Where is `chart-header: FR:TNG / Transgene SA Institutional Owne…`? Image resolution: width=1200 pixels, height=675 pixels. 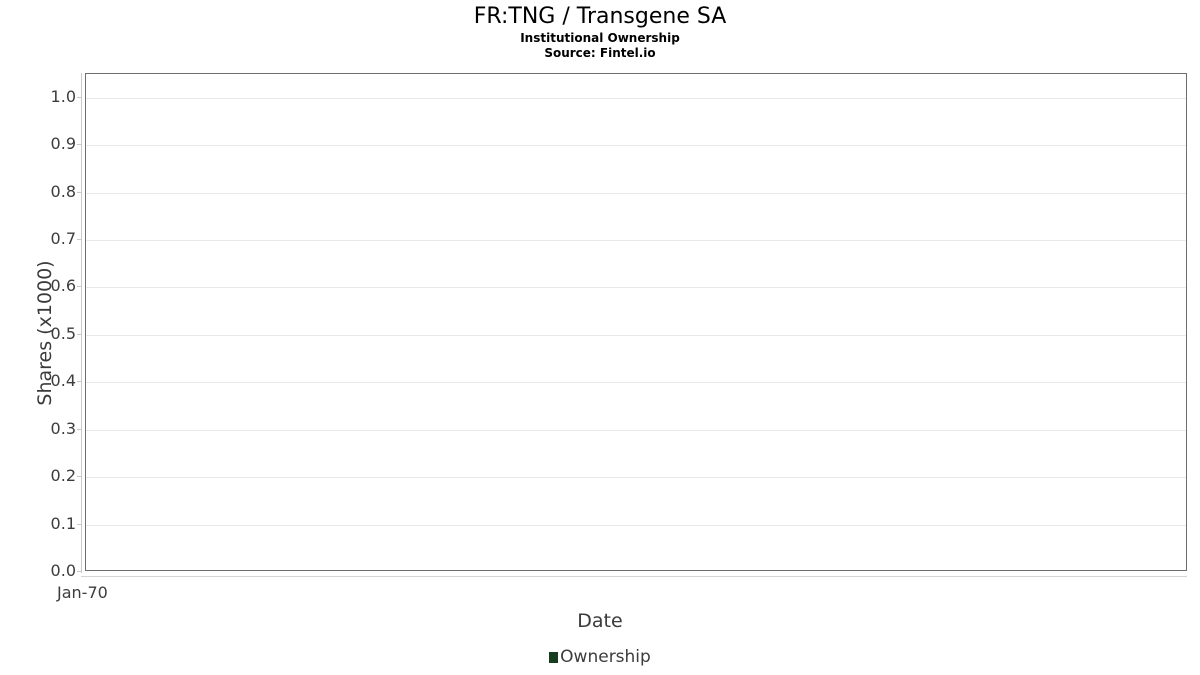
chart-header: FR:TNG / Transgene SA Institutional Owne… is located at coordinates (600, 30).